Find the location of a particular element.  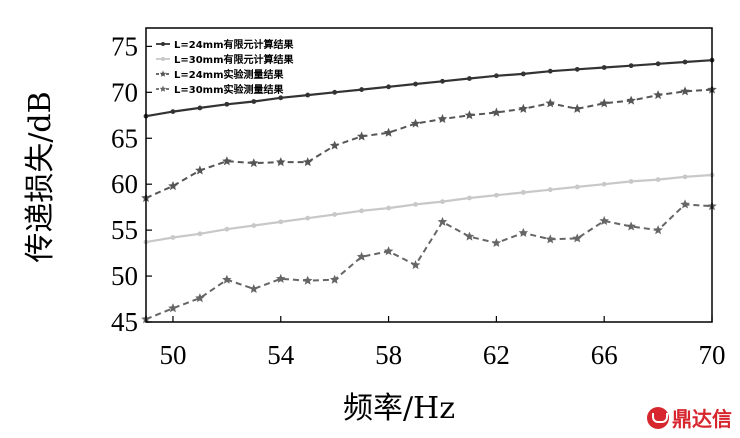

y-tick-label: 50 is located at coordinates (124, 276).